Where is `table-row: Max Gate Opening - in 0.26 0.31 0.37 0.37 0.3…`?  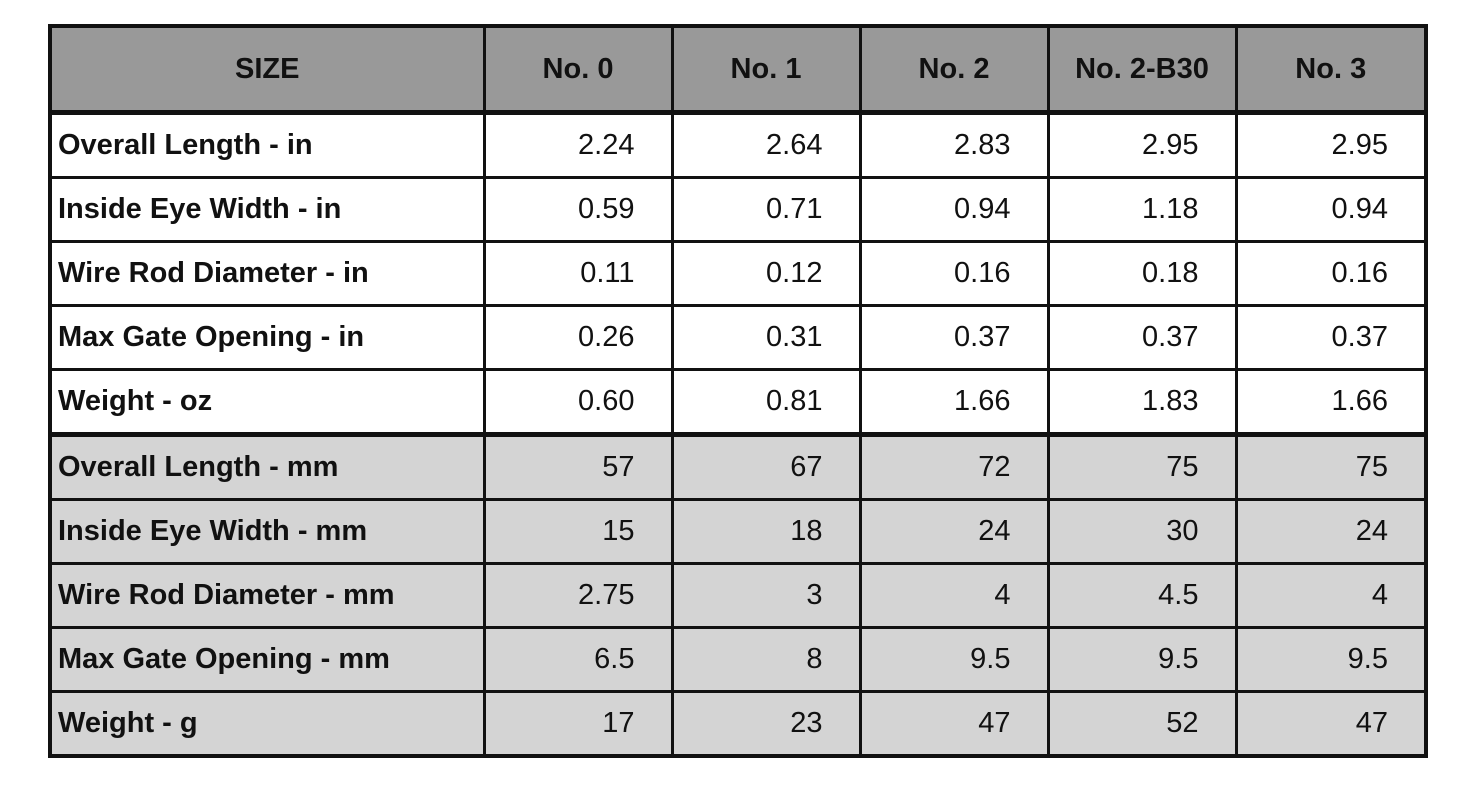
table-row: Max Gate Opening - in 0.26 0.31 0.37 0.37 0.3… is located at coordinates (738, 337).